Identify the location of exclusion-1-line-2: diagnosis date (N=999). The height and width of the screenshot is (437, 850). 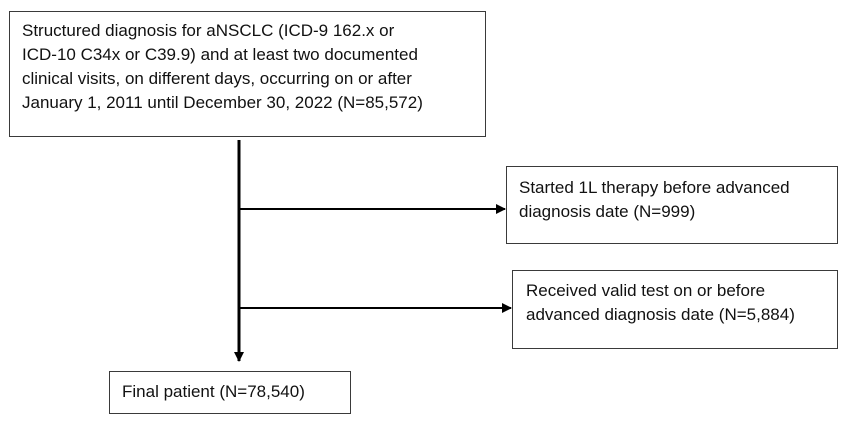
(607, 211).